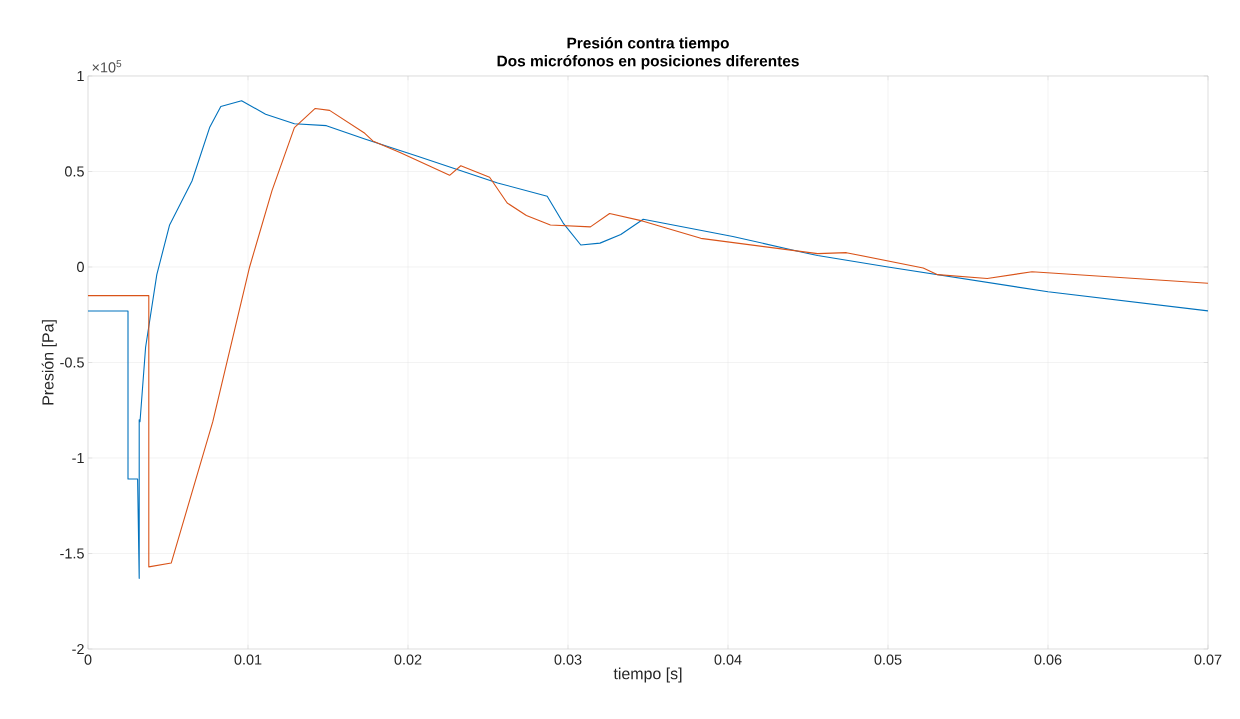  I want to click on chart-subtitle: Dos micrófonos en posiciones diferentes, so click(648, 62).